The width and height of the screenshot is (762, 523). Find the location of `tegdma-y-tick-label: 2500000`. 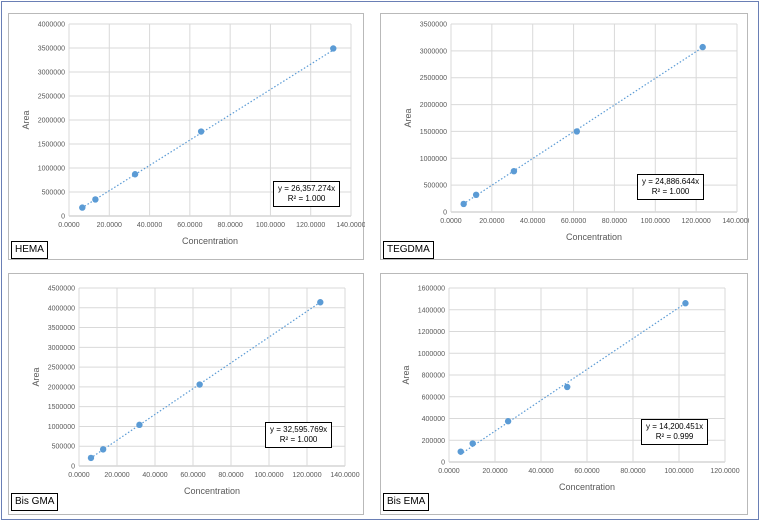

tegdma-y-tick-label: 2500000 is located at coordinates (433, 78).